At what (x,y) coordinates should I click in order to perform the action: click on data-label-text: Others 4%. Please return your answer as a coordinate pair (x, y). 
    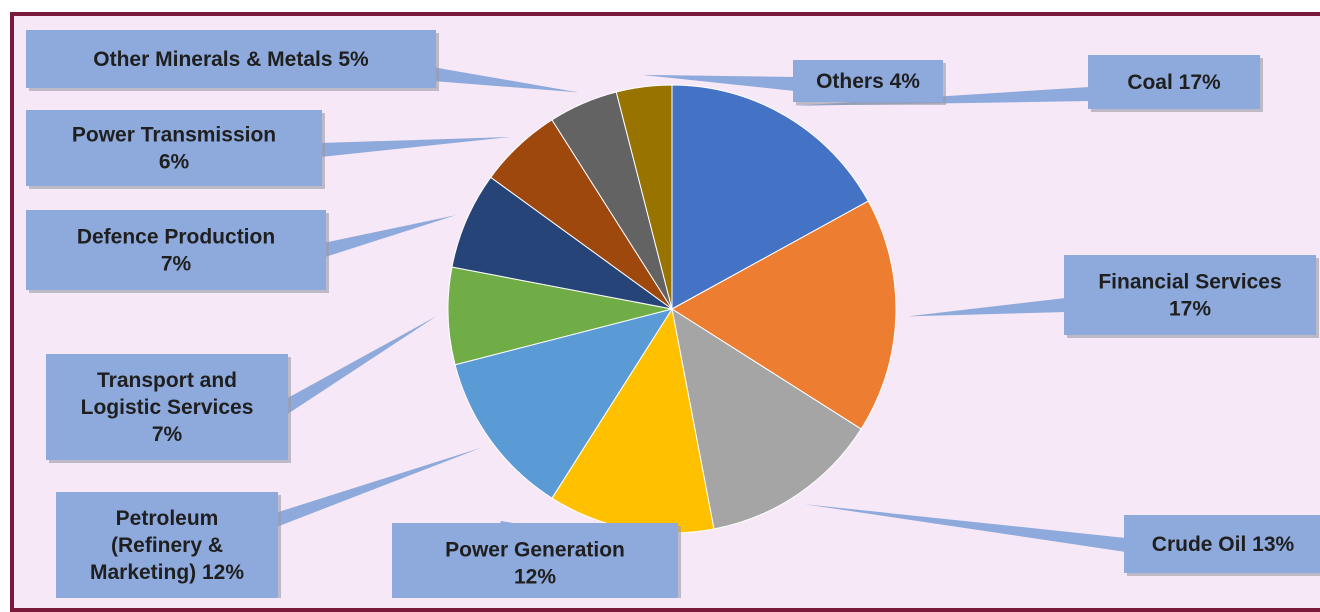
    Looking at the image, I should click on (868, 81).